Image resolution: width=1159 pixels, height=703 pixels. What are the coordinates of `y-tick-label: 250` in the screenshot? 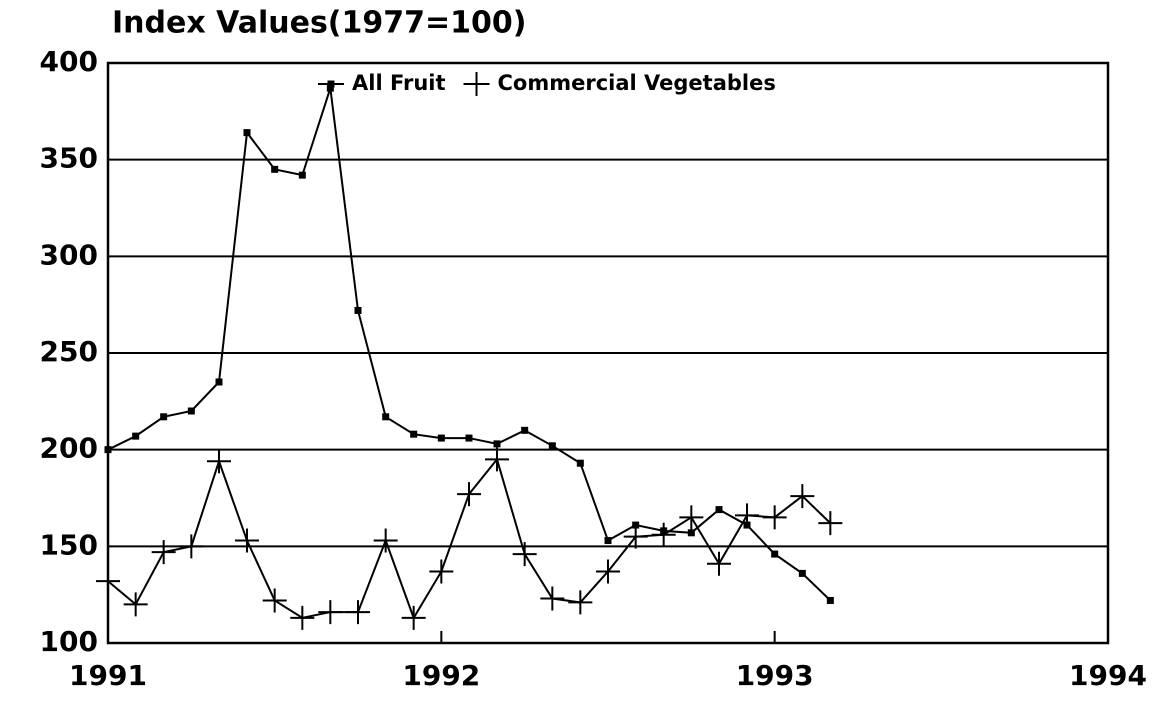 It's located at (69, 351).